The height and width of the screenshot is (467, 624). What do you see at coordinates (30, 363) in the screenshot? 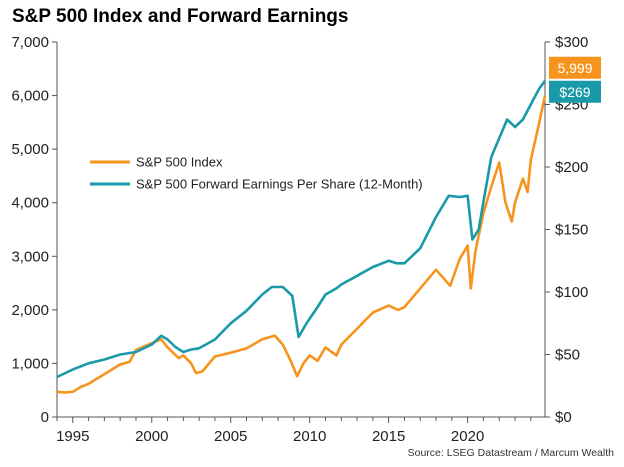
I see `y-left-tick-label: 1,000` at bounding box center [30, 363].